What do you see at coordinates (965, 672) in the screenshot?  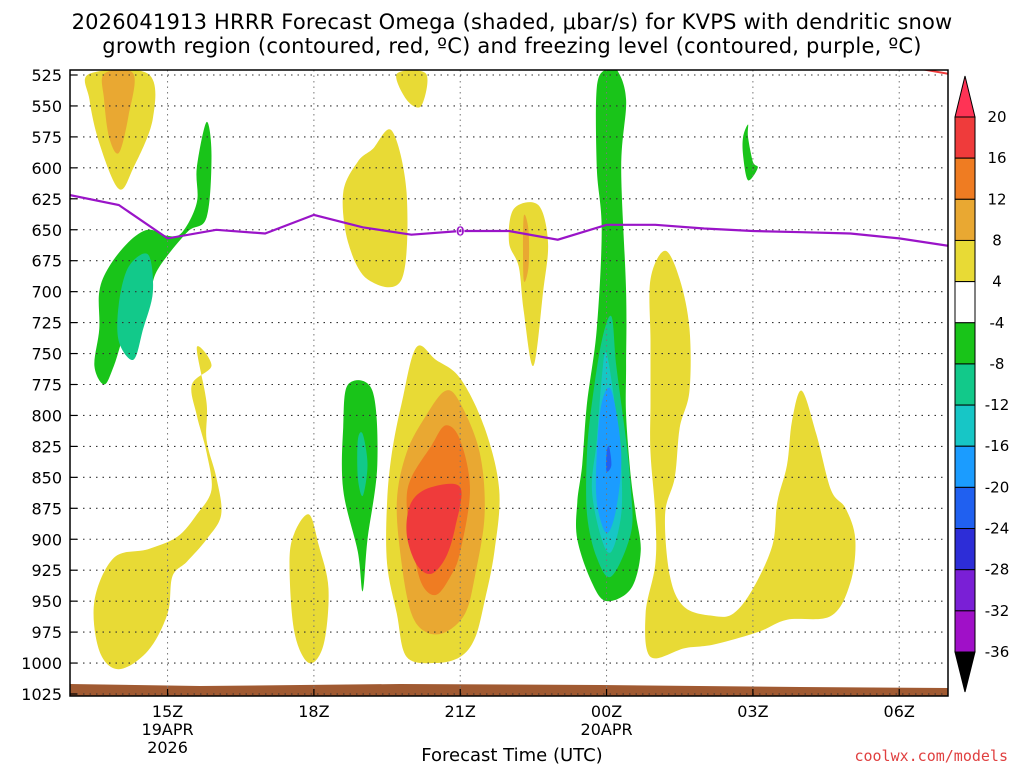 I see `colorbar-bottom-arrow` at bounding box center [965, 672].